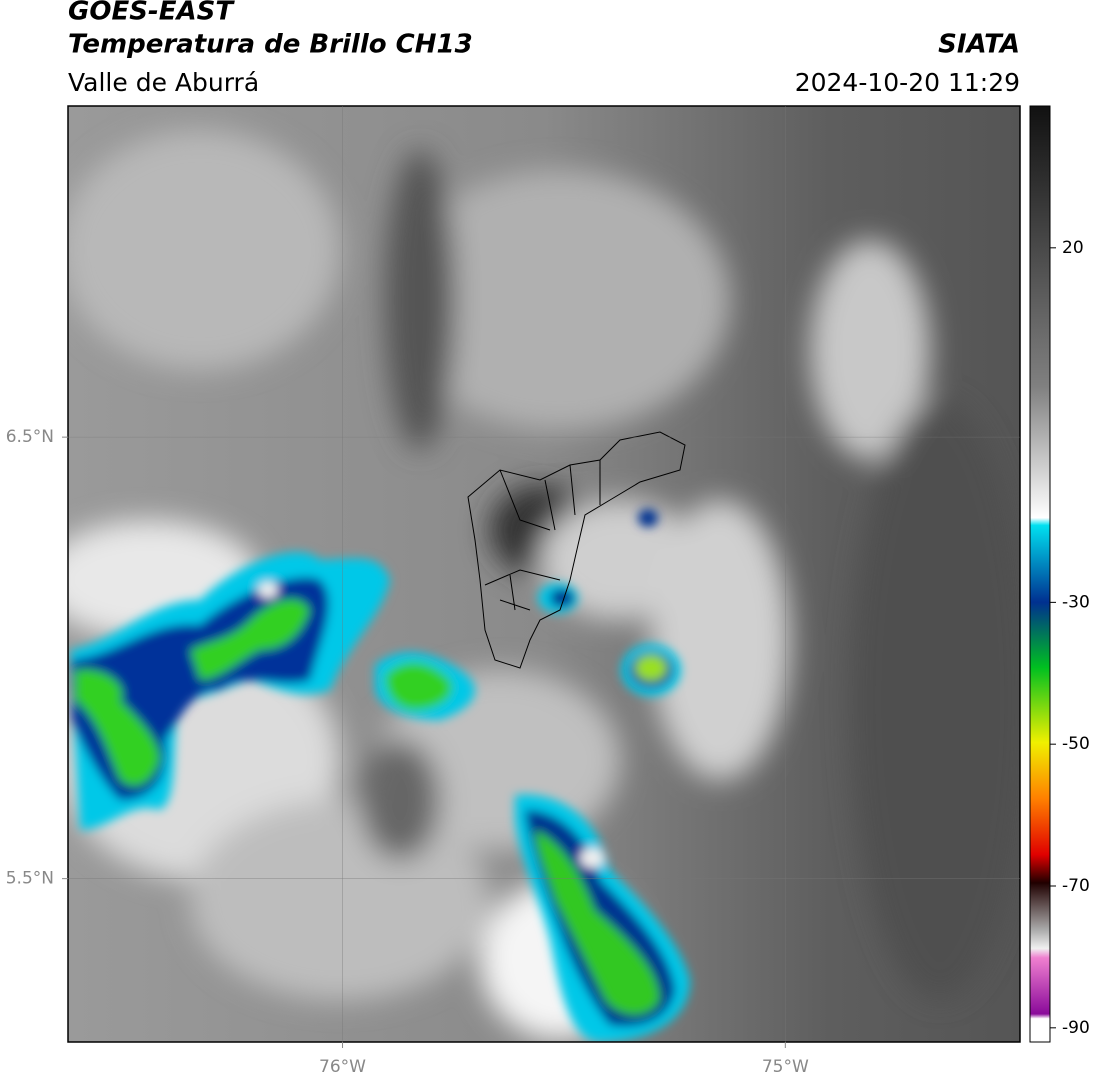 This screenshot has width=1094, height=1078. I want to click on y-tick-label: 6.5°N, so click(30, 437).